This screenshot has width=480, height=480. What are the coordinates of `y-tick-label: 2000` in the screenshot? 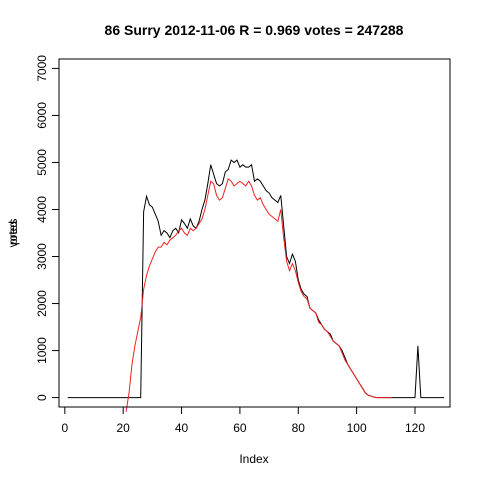 It's located at (42, 303).